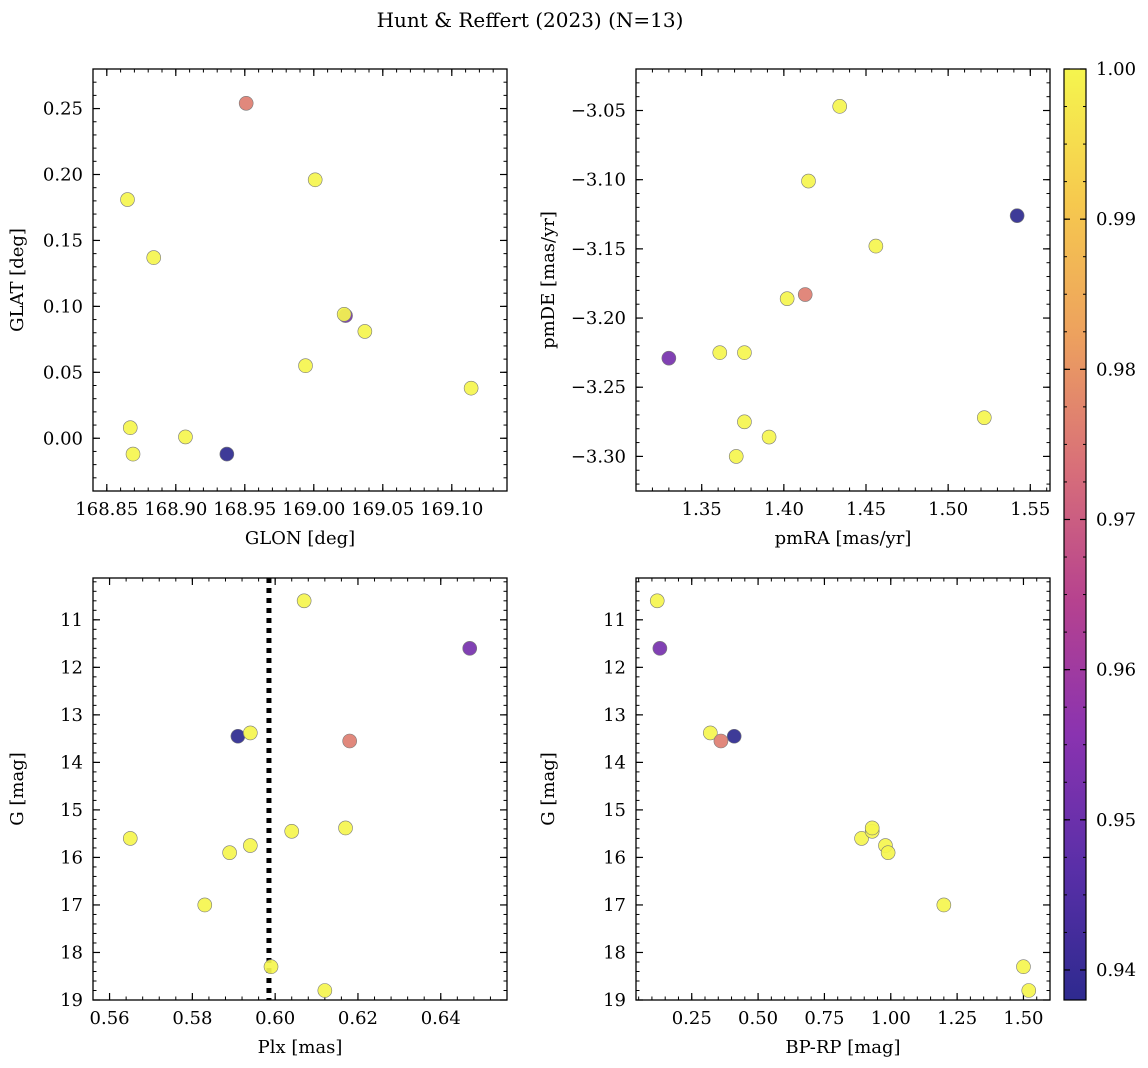  I want to click on y-tick-label: 0.15, so click(63, 240).